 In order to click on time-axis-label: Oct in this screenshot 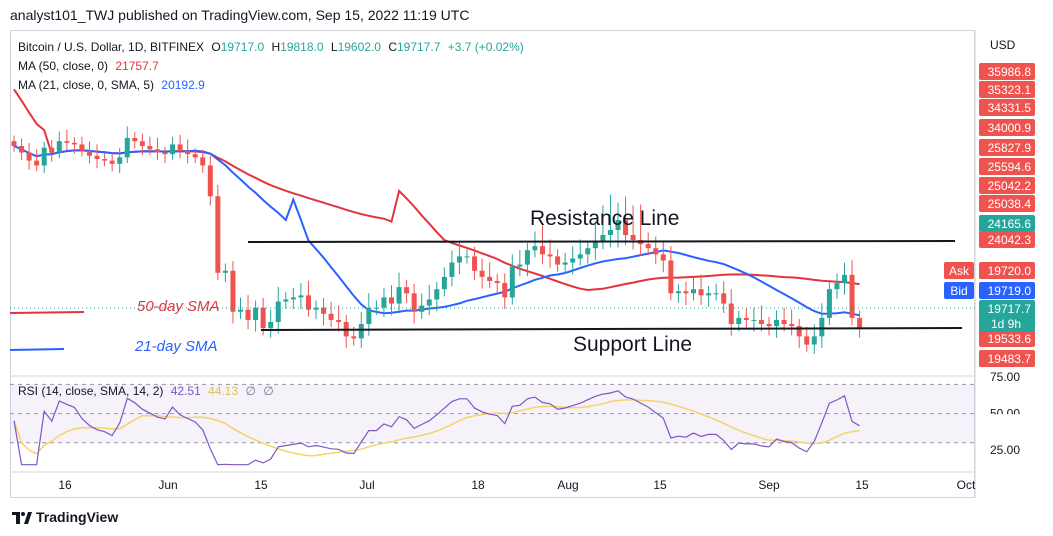, I will do `click(966, 485)`.